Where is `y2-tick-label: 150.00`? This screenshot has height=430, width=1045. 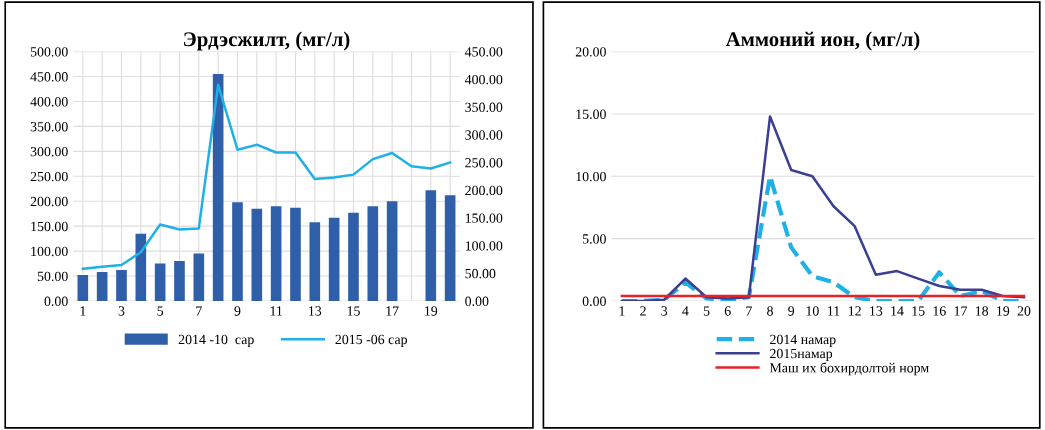 y2-tick-label: 150.00 is located at coordinates (484, 218).